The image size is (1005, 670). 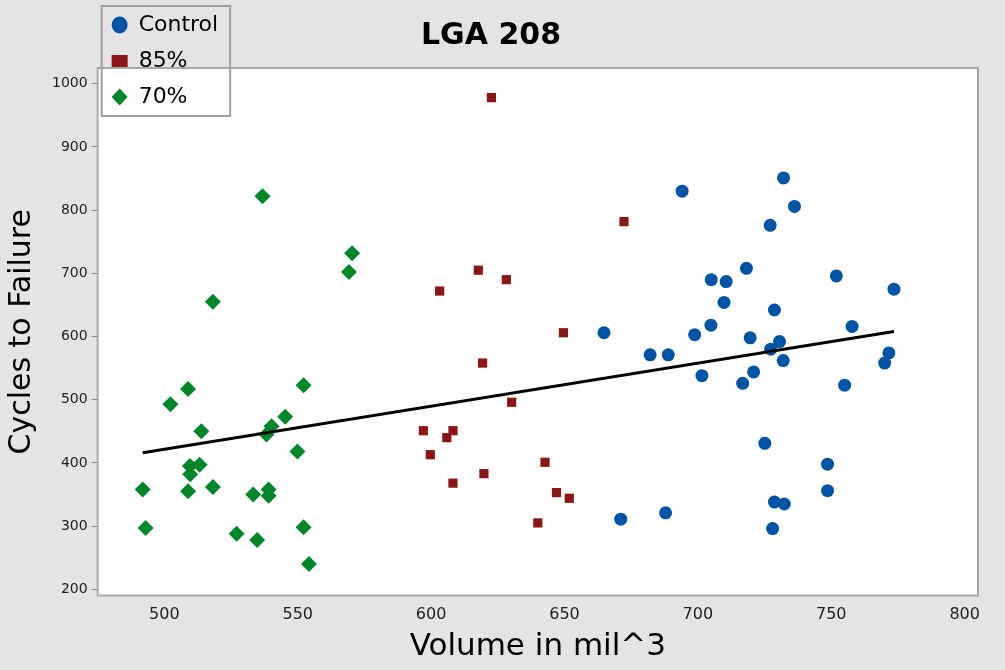 What do you see at coordinates (297, 614) in the screenshot?
I see `x-tick-label: 550` at bounding box center [297, 614].